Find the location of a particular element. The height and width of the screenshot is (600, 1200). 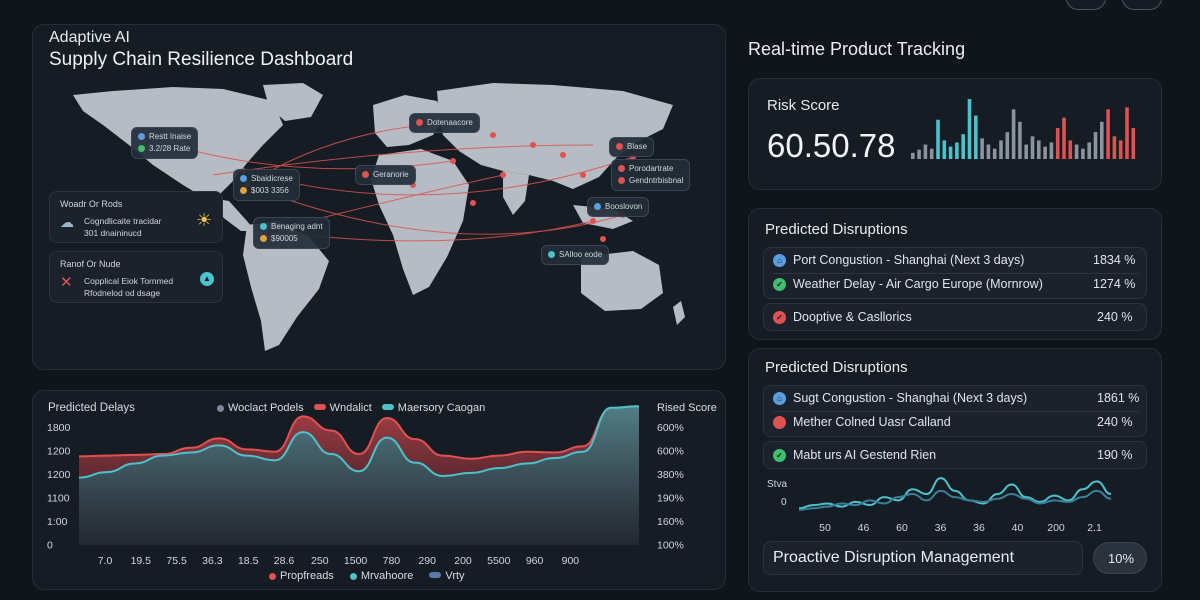

map-tag-2: Dotenaacore is located at coordinates (444, 123).